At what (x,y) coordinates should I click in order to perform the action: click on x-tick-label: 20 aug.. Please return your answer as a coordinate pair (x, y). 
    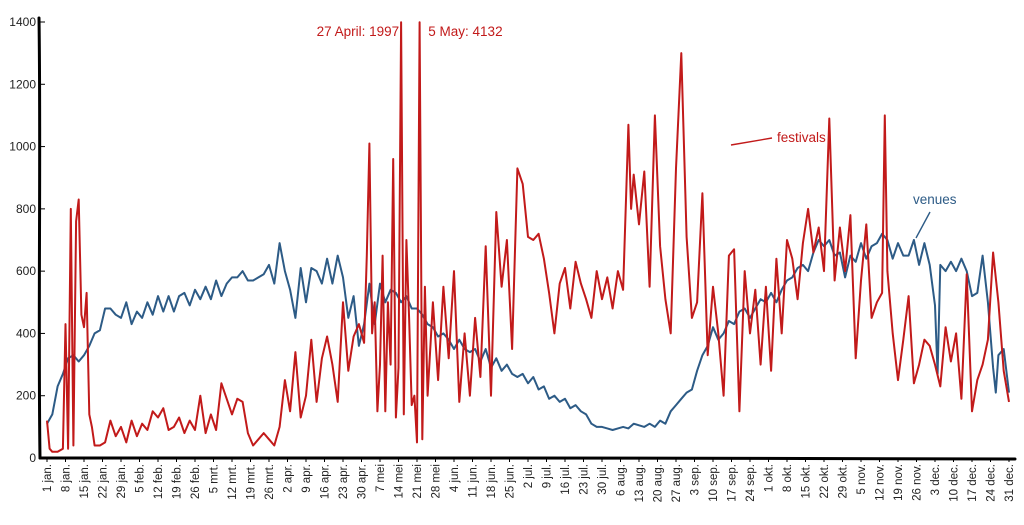
    Looking at the image, I should click on (659, 483).